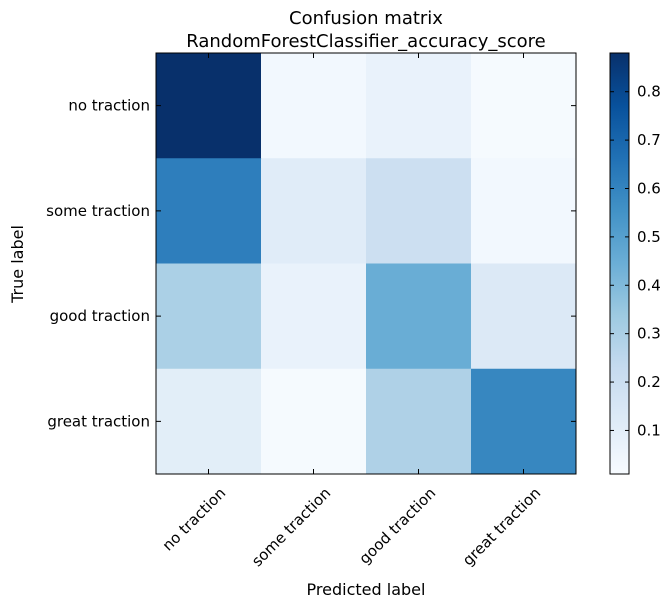 The width and height of the screenshot is (672, 609). Describe the element at coordinates (649, 285) in the screenshot. I see `colorbar-tick-label: 0.4` at that location.